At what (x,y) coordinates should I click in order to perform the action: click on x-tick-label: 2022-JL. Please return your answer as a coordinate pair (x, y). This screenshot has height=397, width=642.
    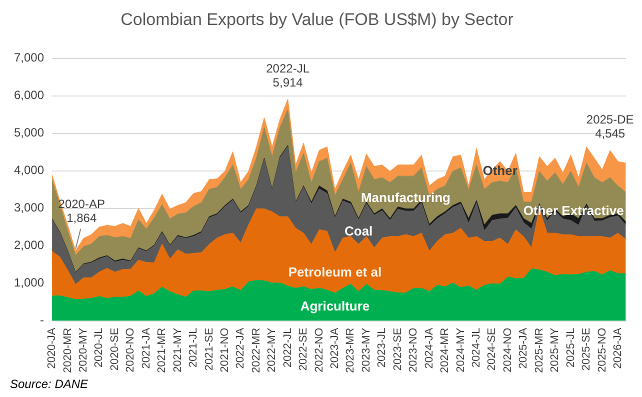
    Looking at the image, I should click on (288, 348).